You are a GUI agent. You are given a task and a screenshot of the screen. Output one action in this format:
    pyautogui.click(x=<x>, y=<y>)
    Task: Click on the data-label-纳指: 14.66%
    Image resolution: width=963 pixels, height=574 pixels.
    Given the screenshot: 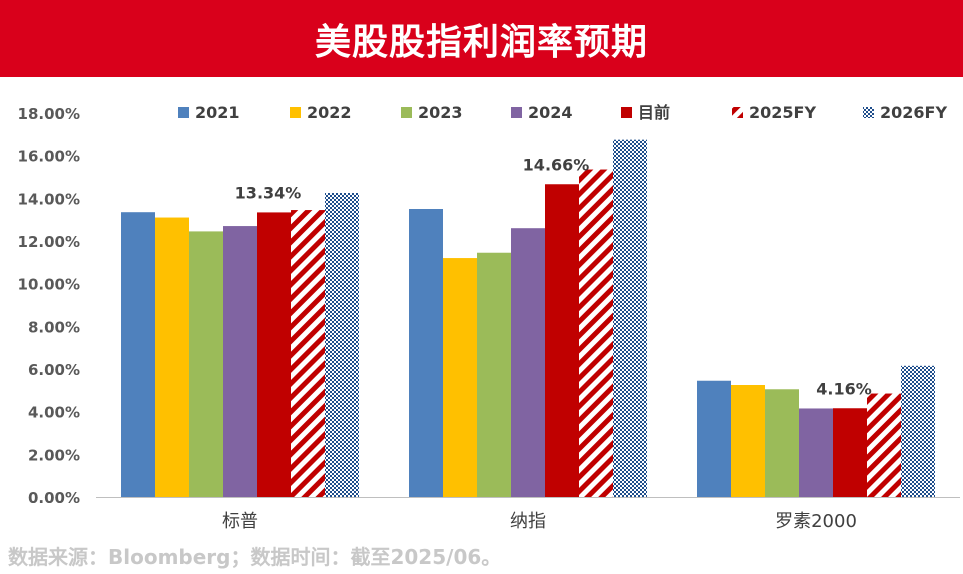 What is the action you would take?
    pyautogui.click(x=556, y=164)
    